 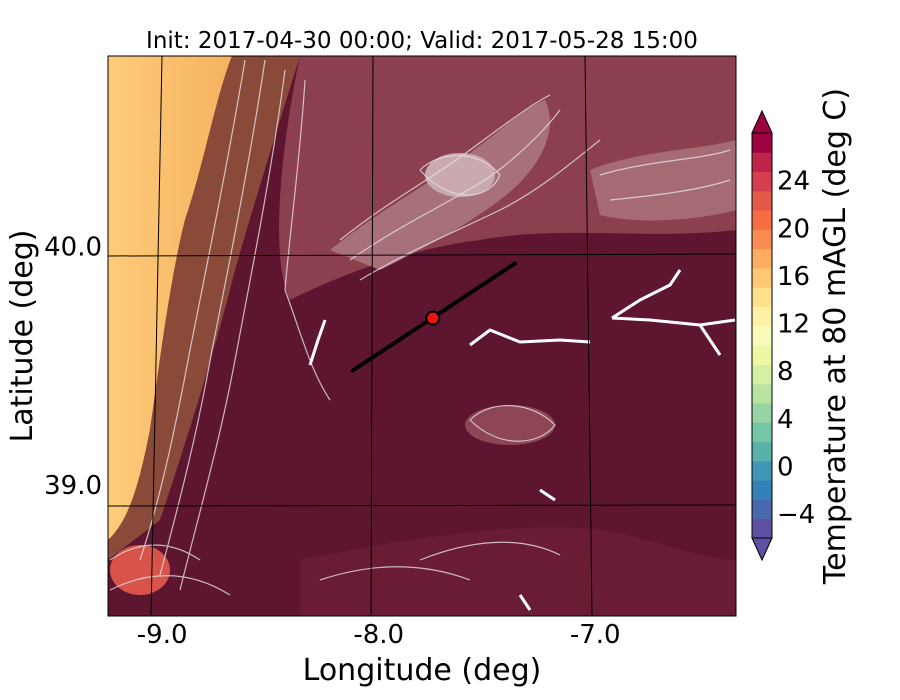 I want to click on overlay, so click(x=434, y=317).